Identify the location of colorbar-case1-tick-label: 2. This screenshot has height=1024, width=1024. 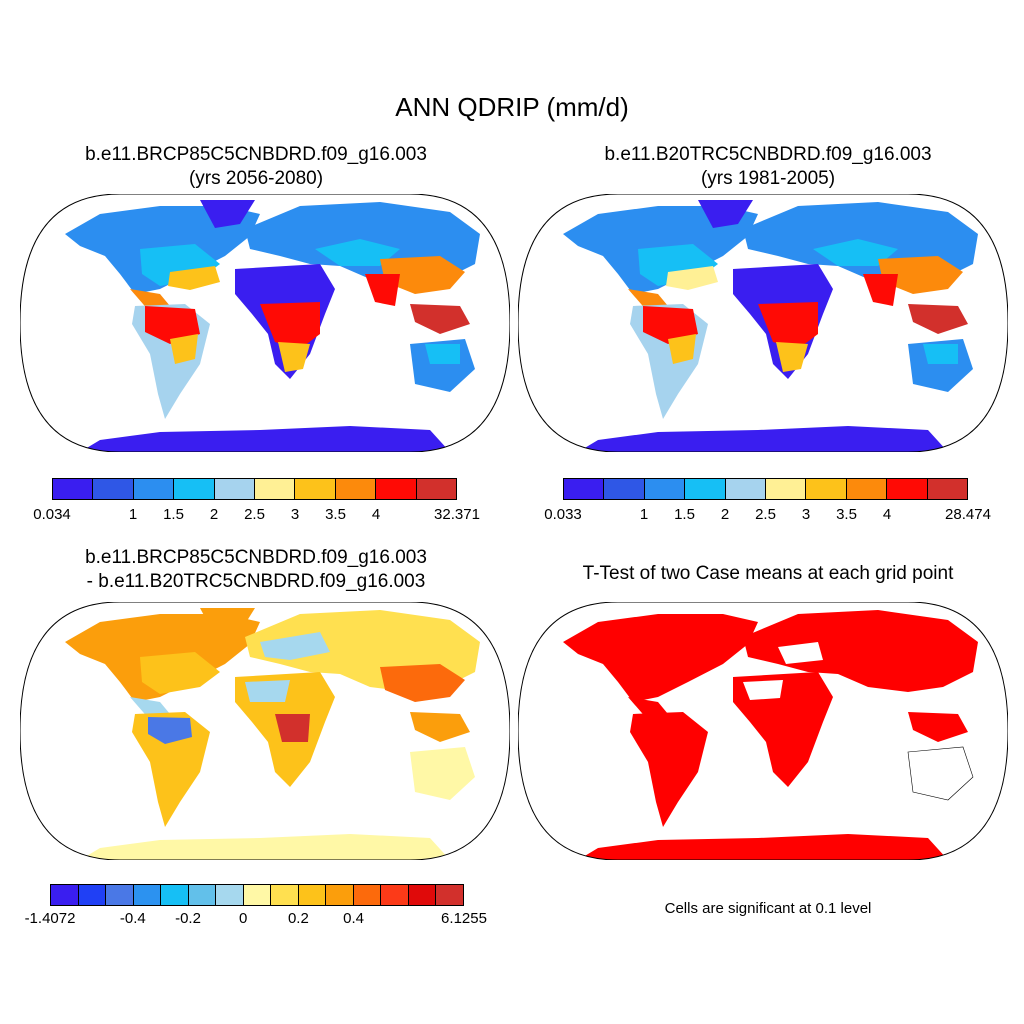
(214, 514).